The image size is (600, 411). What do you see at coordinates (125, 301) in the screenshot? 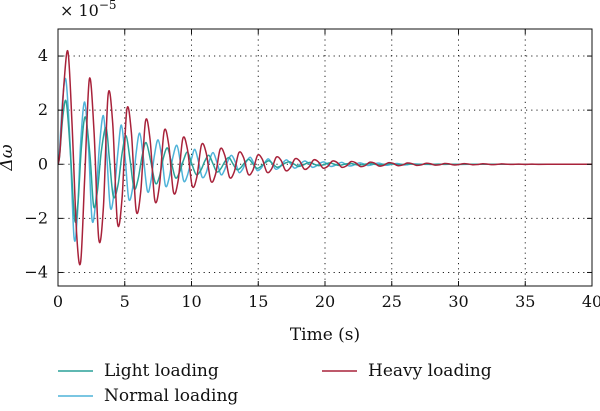
I see `x-tick-label: 5` at bounding box center [125, 301].